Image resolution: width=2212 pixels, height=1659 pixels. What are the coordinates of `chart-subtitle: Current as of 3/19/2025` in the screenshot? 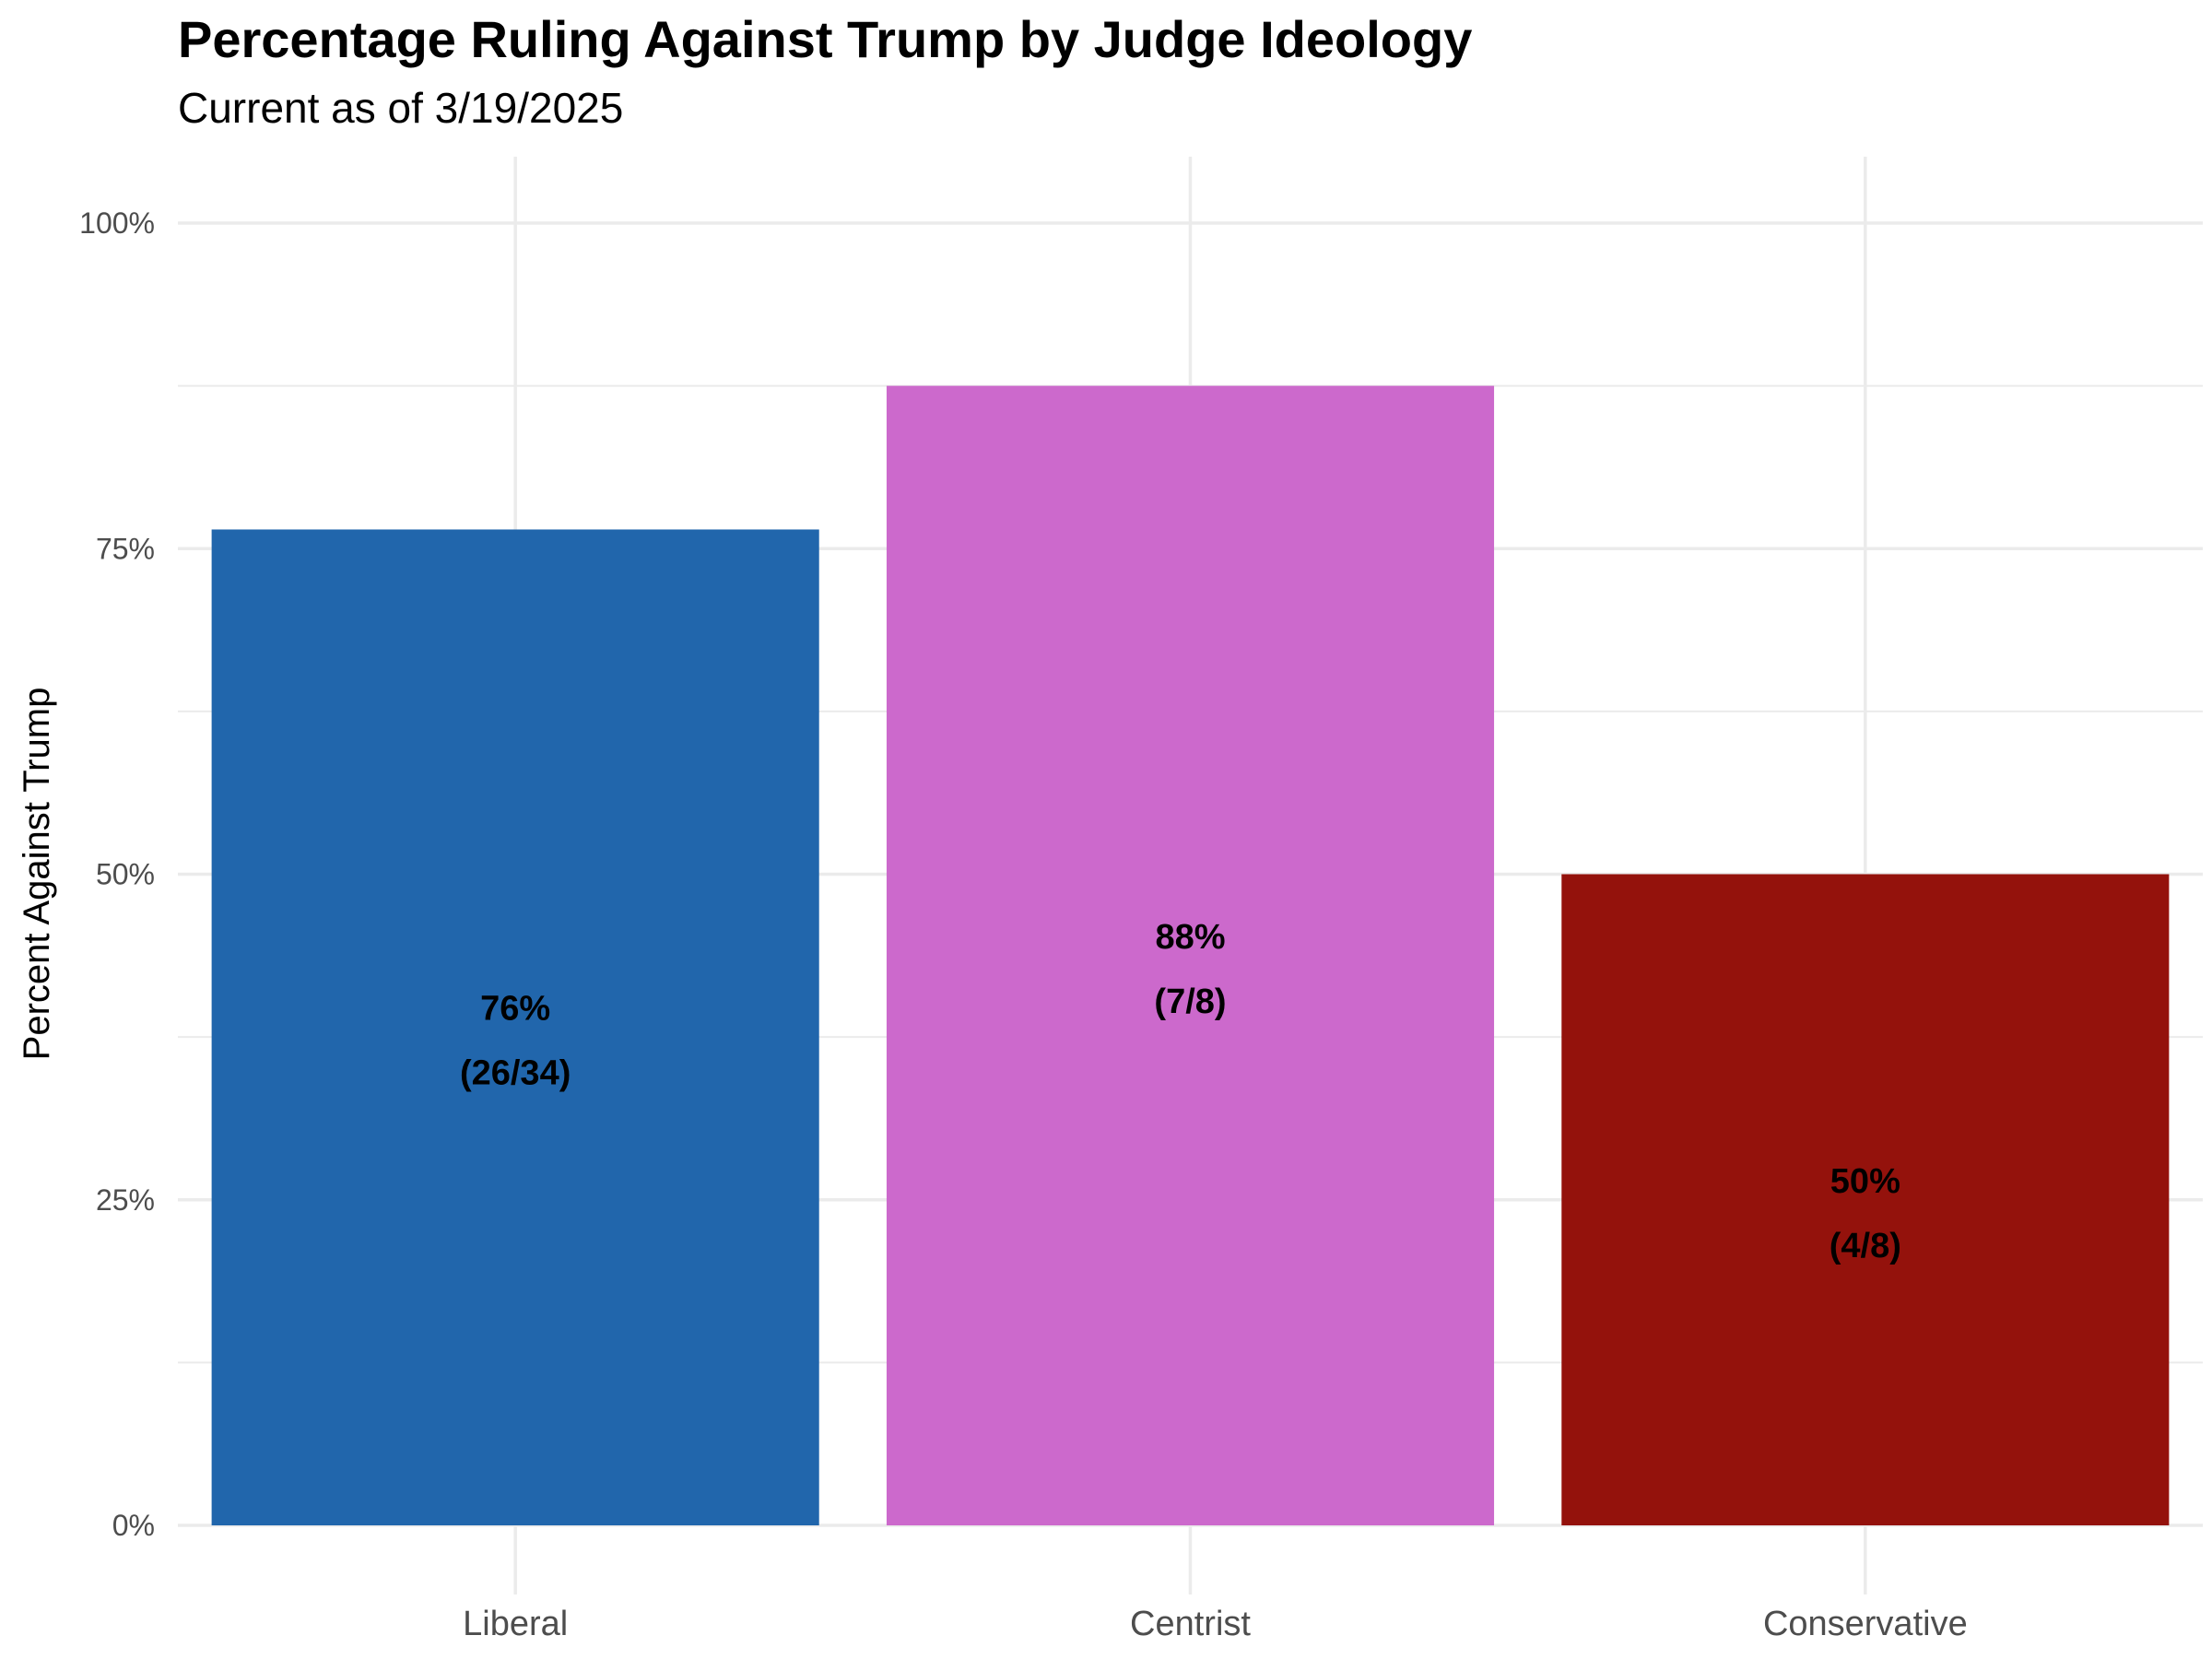 It's located at (401, 108).